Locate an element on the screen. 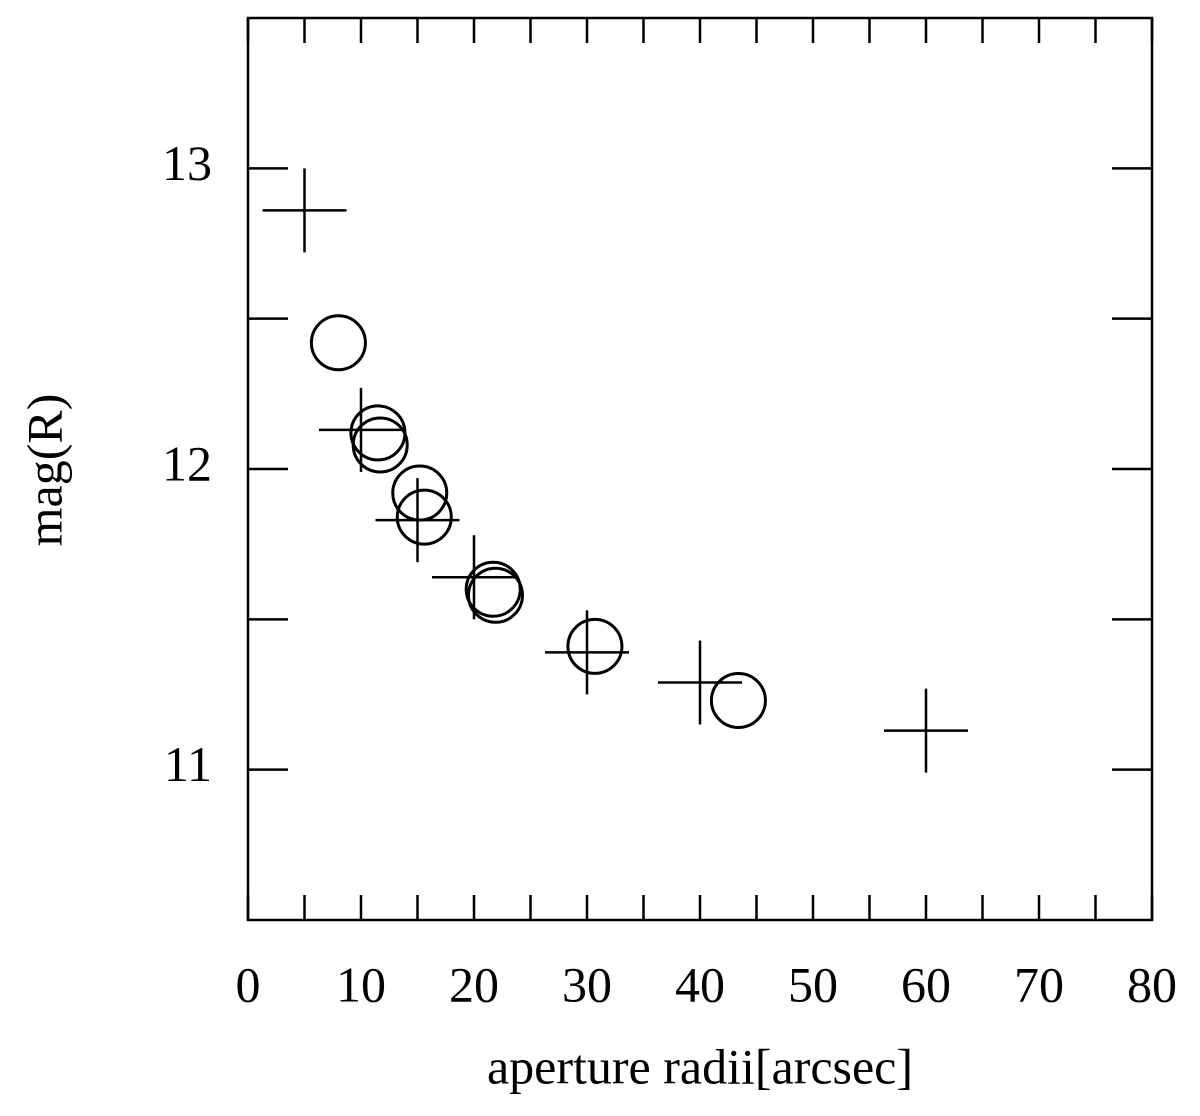 This screenshot has height=1116, width=1200. y-axis-label: mag(R) is located at coordinates (44, 470).